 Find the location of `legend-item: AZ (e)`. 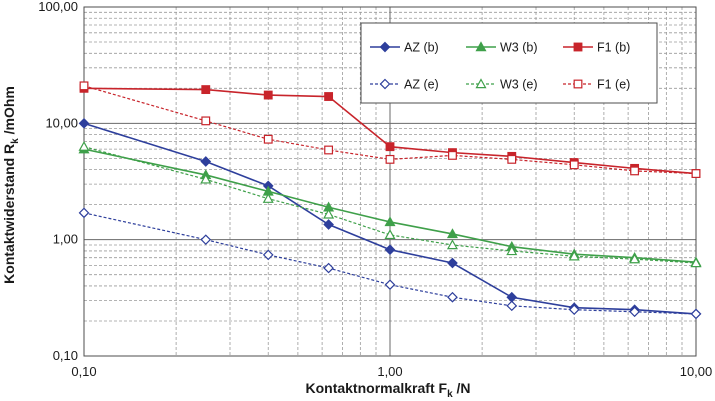

legend-item: AZ (e) is located at coordinates (404, 85).